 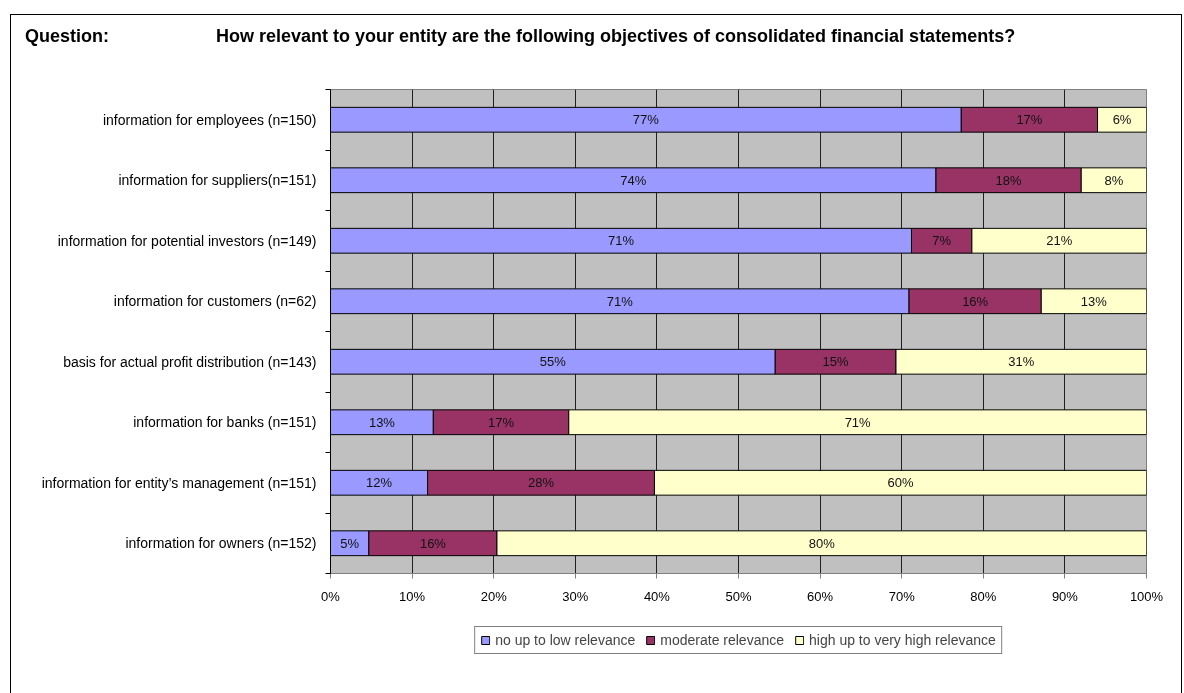 I want to click on text: Question:, so click(x=67, y=36).